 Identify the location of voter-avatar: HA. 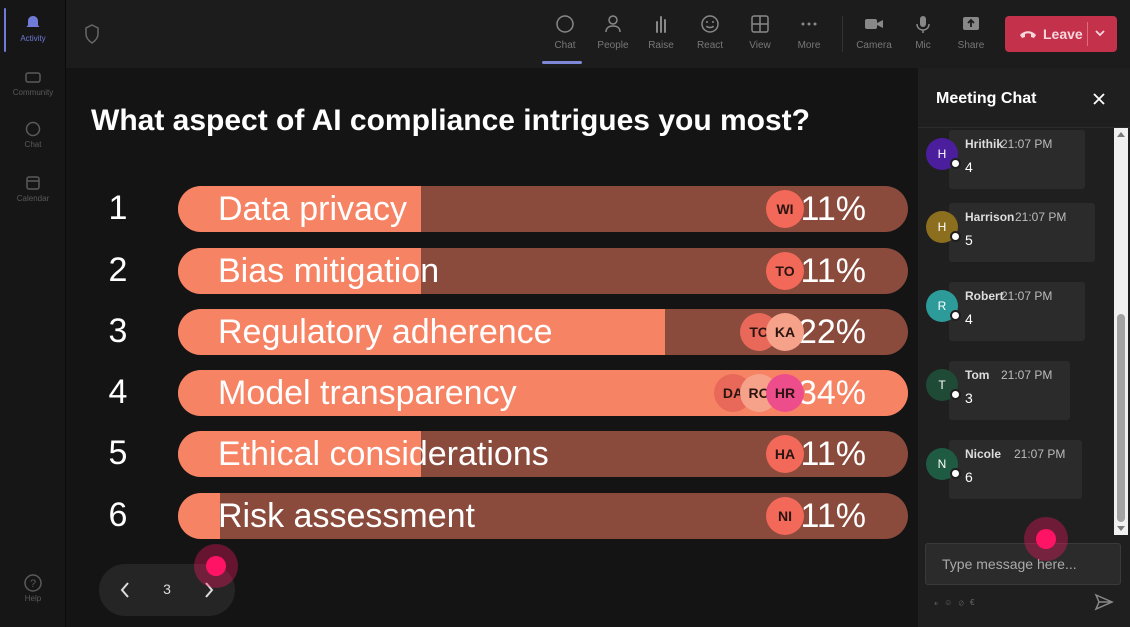
(785, 454).